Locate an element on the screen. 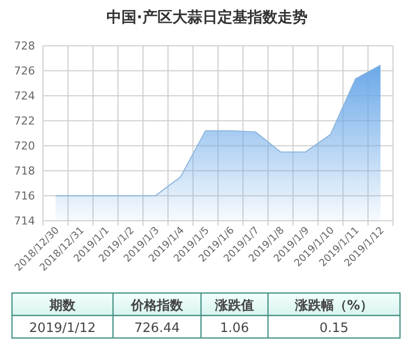 The width and height of the screenshot is (414, 341). y-tick-label: 726 is located at coordinates (24, 71).